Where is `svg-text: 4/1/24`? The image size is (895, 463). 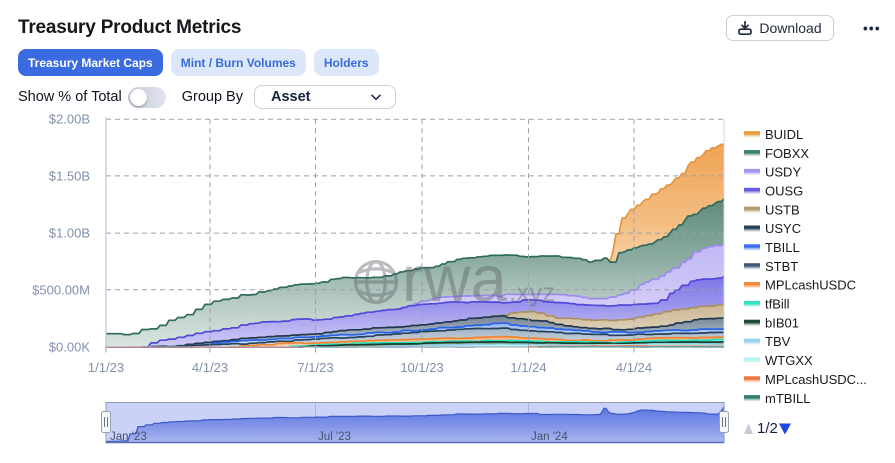 svg-text: 4/1/24 is located at coordinates (634, 367).